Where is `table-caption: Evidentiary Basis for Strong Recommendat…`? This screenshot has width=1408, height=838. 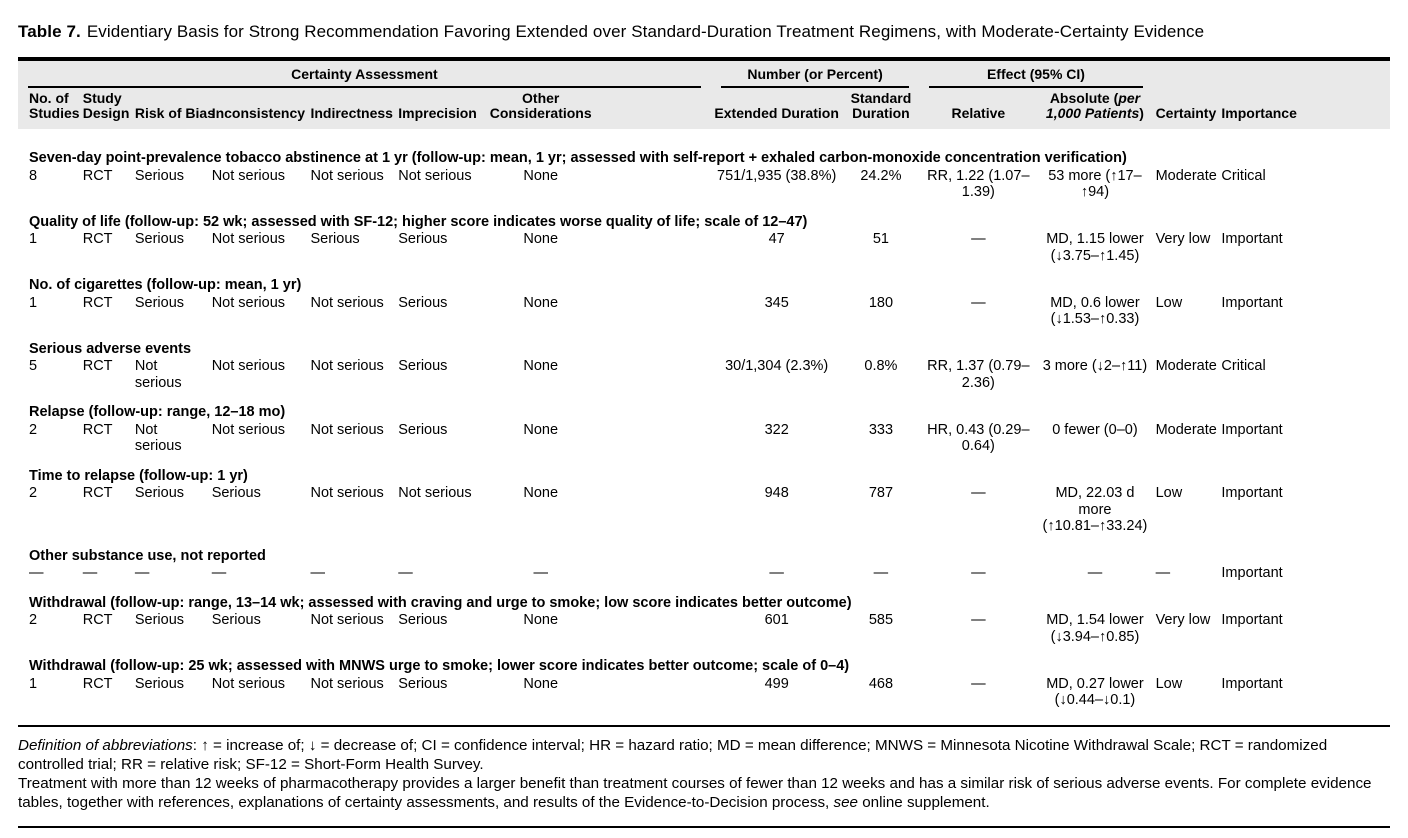 table-caption: Evidentiary Basis for Strong Recommendat… is located at coordinates (645, 31).